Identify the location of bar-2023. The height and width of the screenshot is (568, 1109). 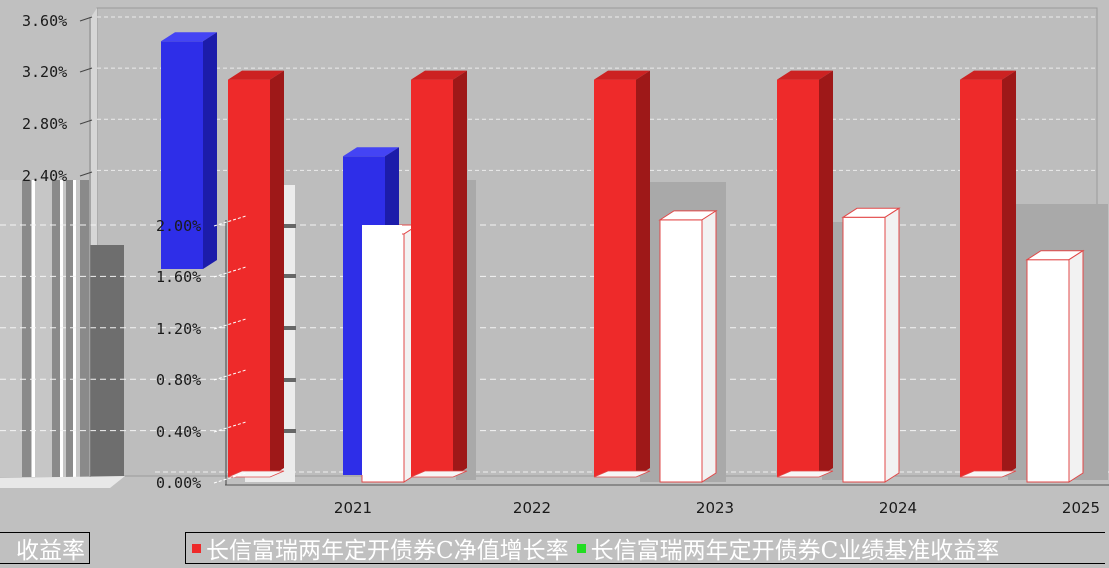
(615, 278).